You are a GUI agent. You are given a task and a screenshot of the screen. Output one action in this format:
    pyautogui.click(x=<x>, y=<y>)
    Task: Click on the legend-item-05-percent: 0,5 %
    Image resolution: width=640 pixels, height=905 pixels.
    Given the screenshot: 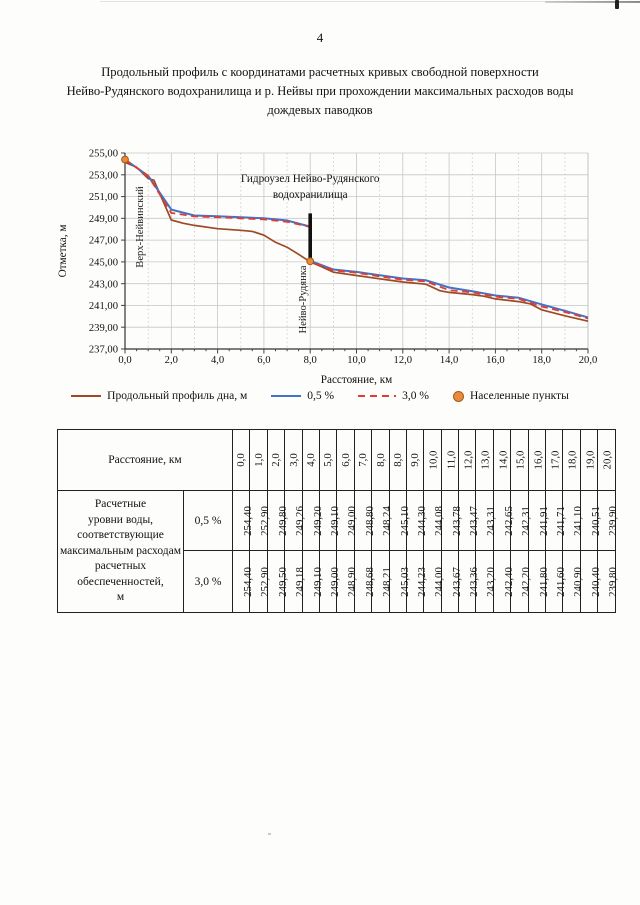 What is the action you would take?
    pyautogui.click(x=302, y=396)
    